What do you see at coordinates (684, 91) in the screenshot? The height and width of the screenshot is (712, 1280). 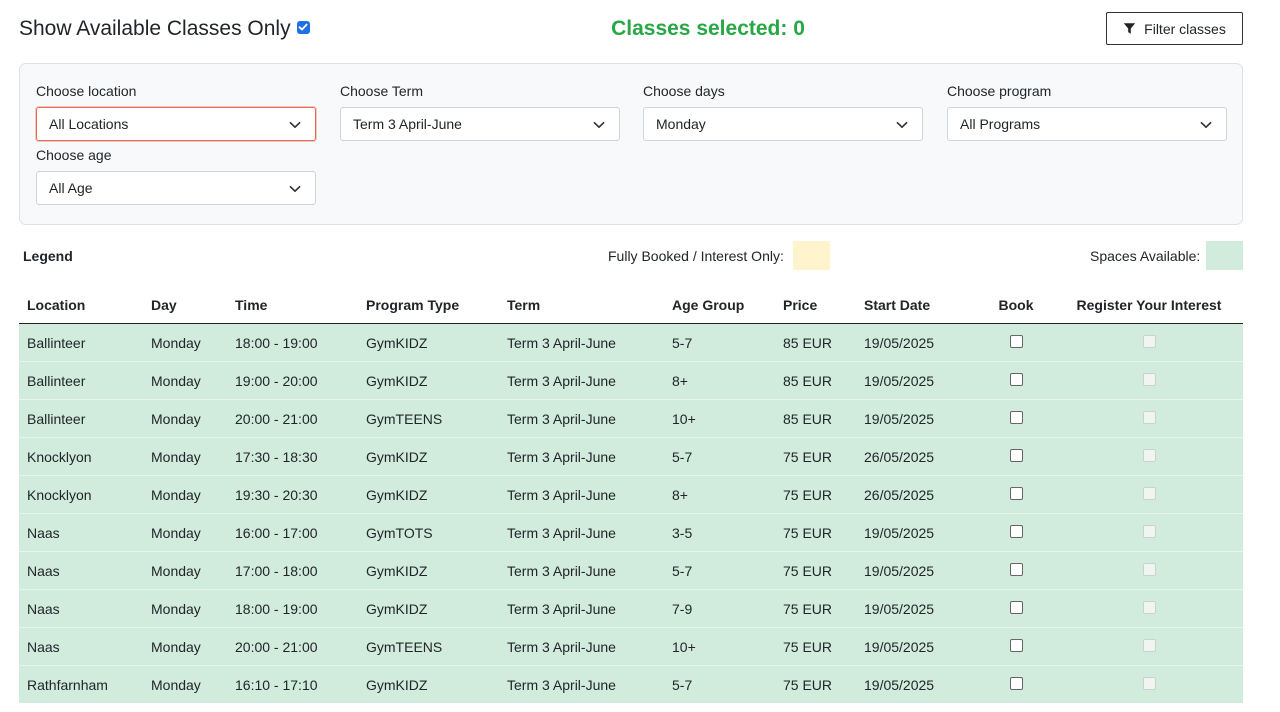 I see `days-filter-label: Choose days` at bounding box center [684, 91].